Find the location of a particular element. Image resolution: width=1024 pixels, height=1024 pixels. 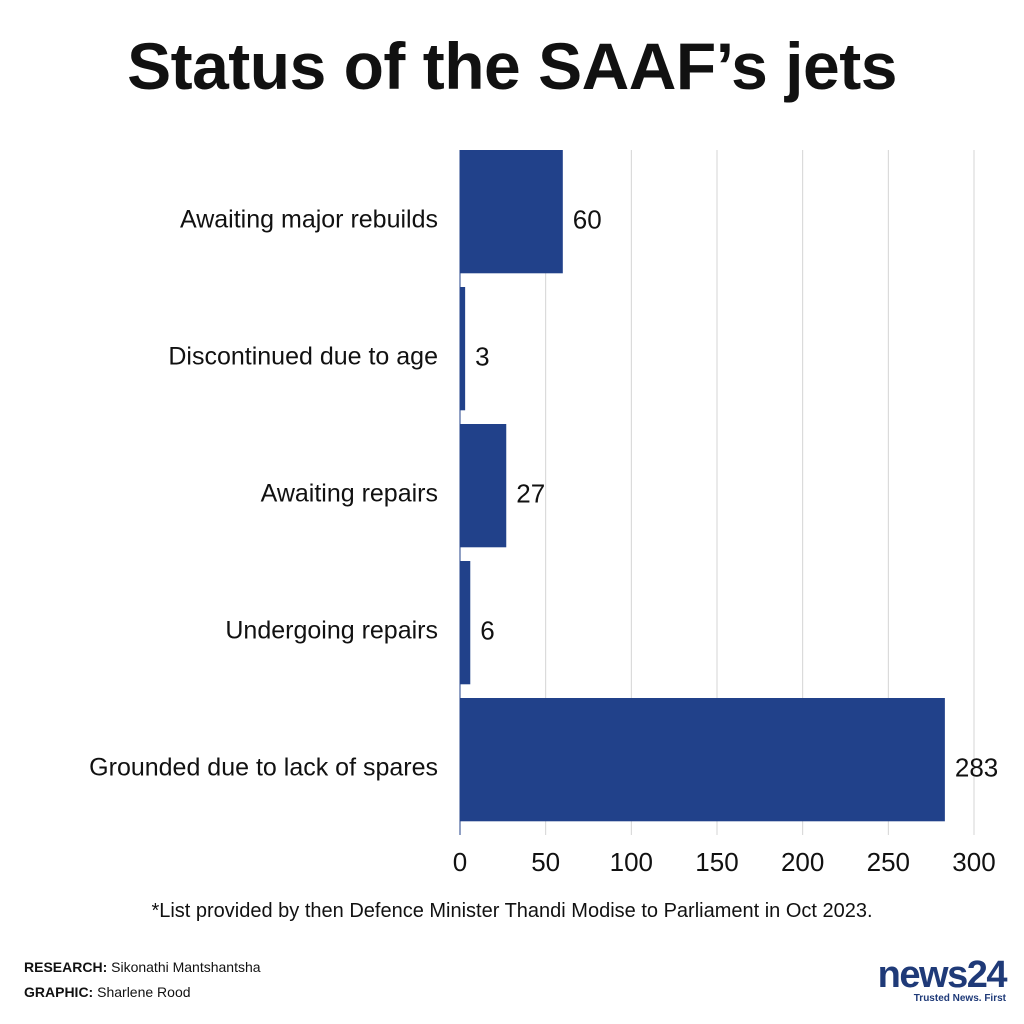

value-label: 3 is located at coordinates (482, 357).